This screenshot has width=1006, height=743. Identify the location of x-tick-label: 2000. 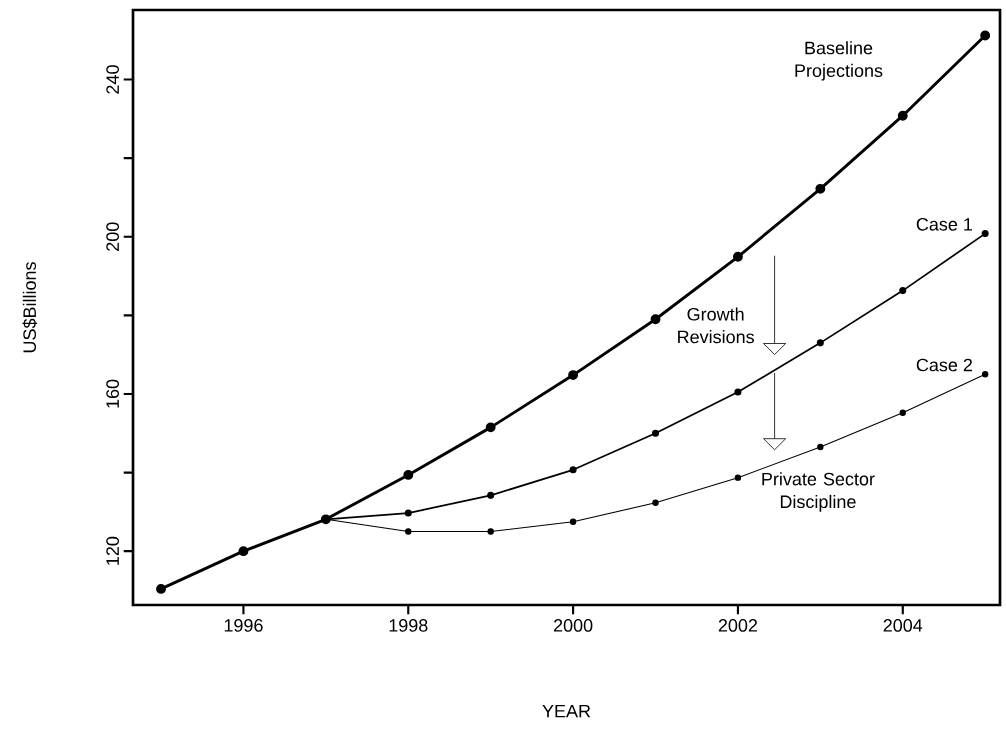
(573, 625).